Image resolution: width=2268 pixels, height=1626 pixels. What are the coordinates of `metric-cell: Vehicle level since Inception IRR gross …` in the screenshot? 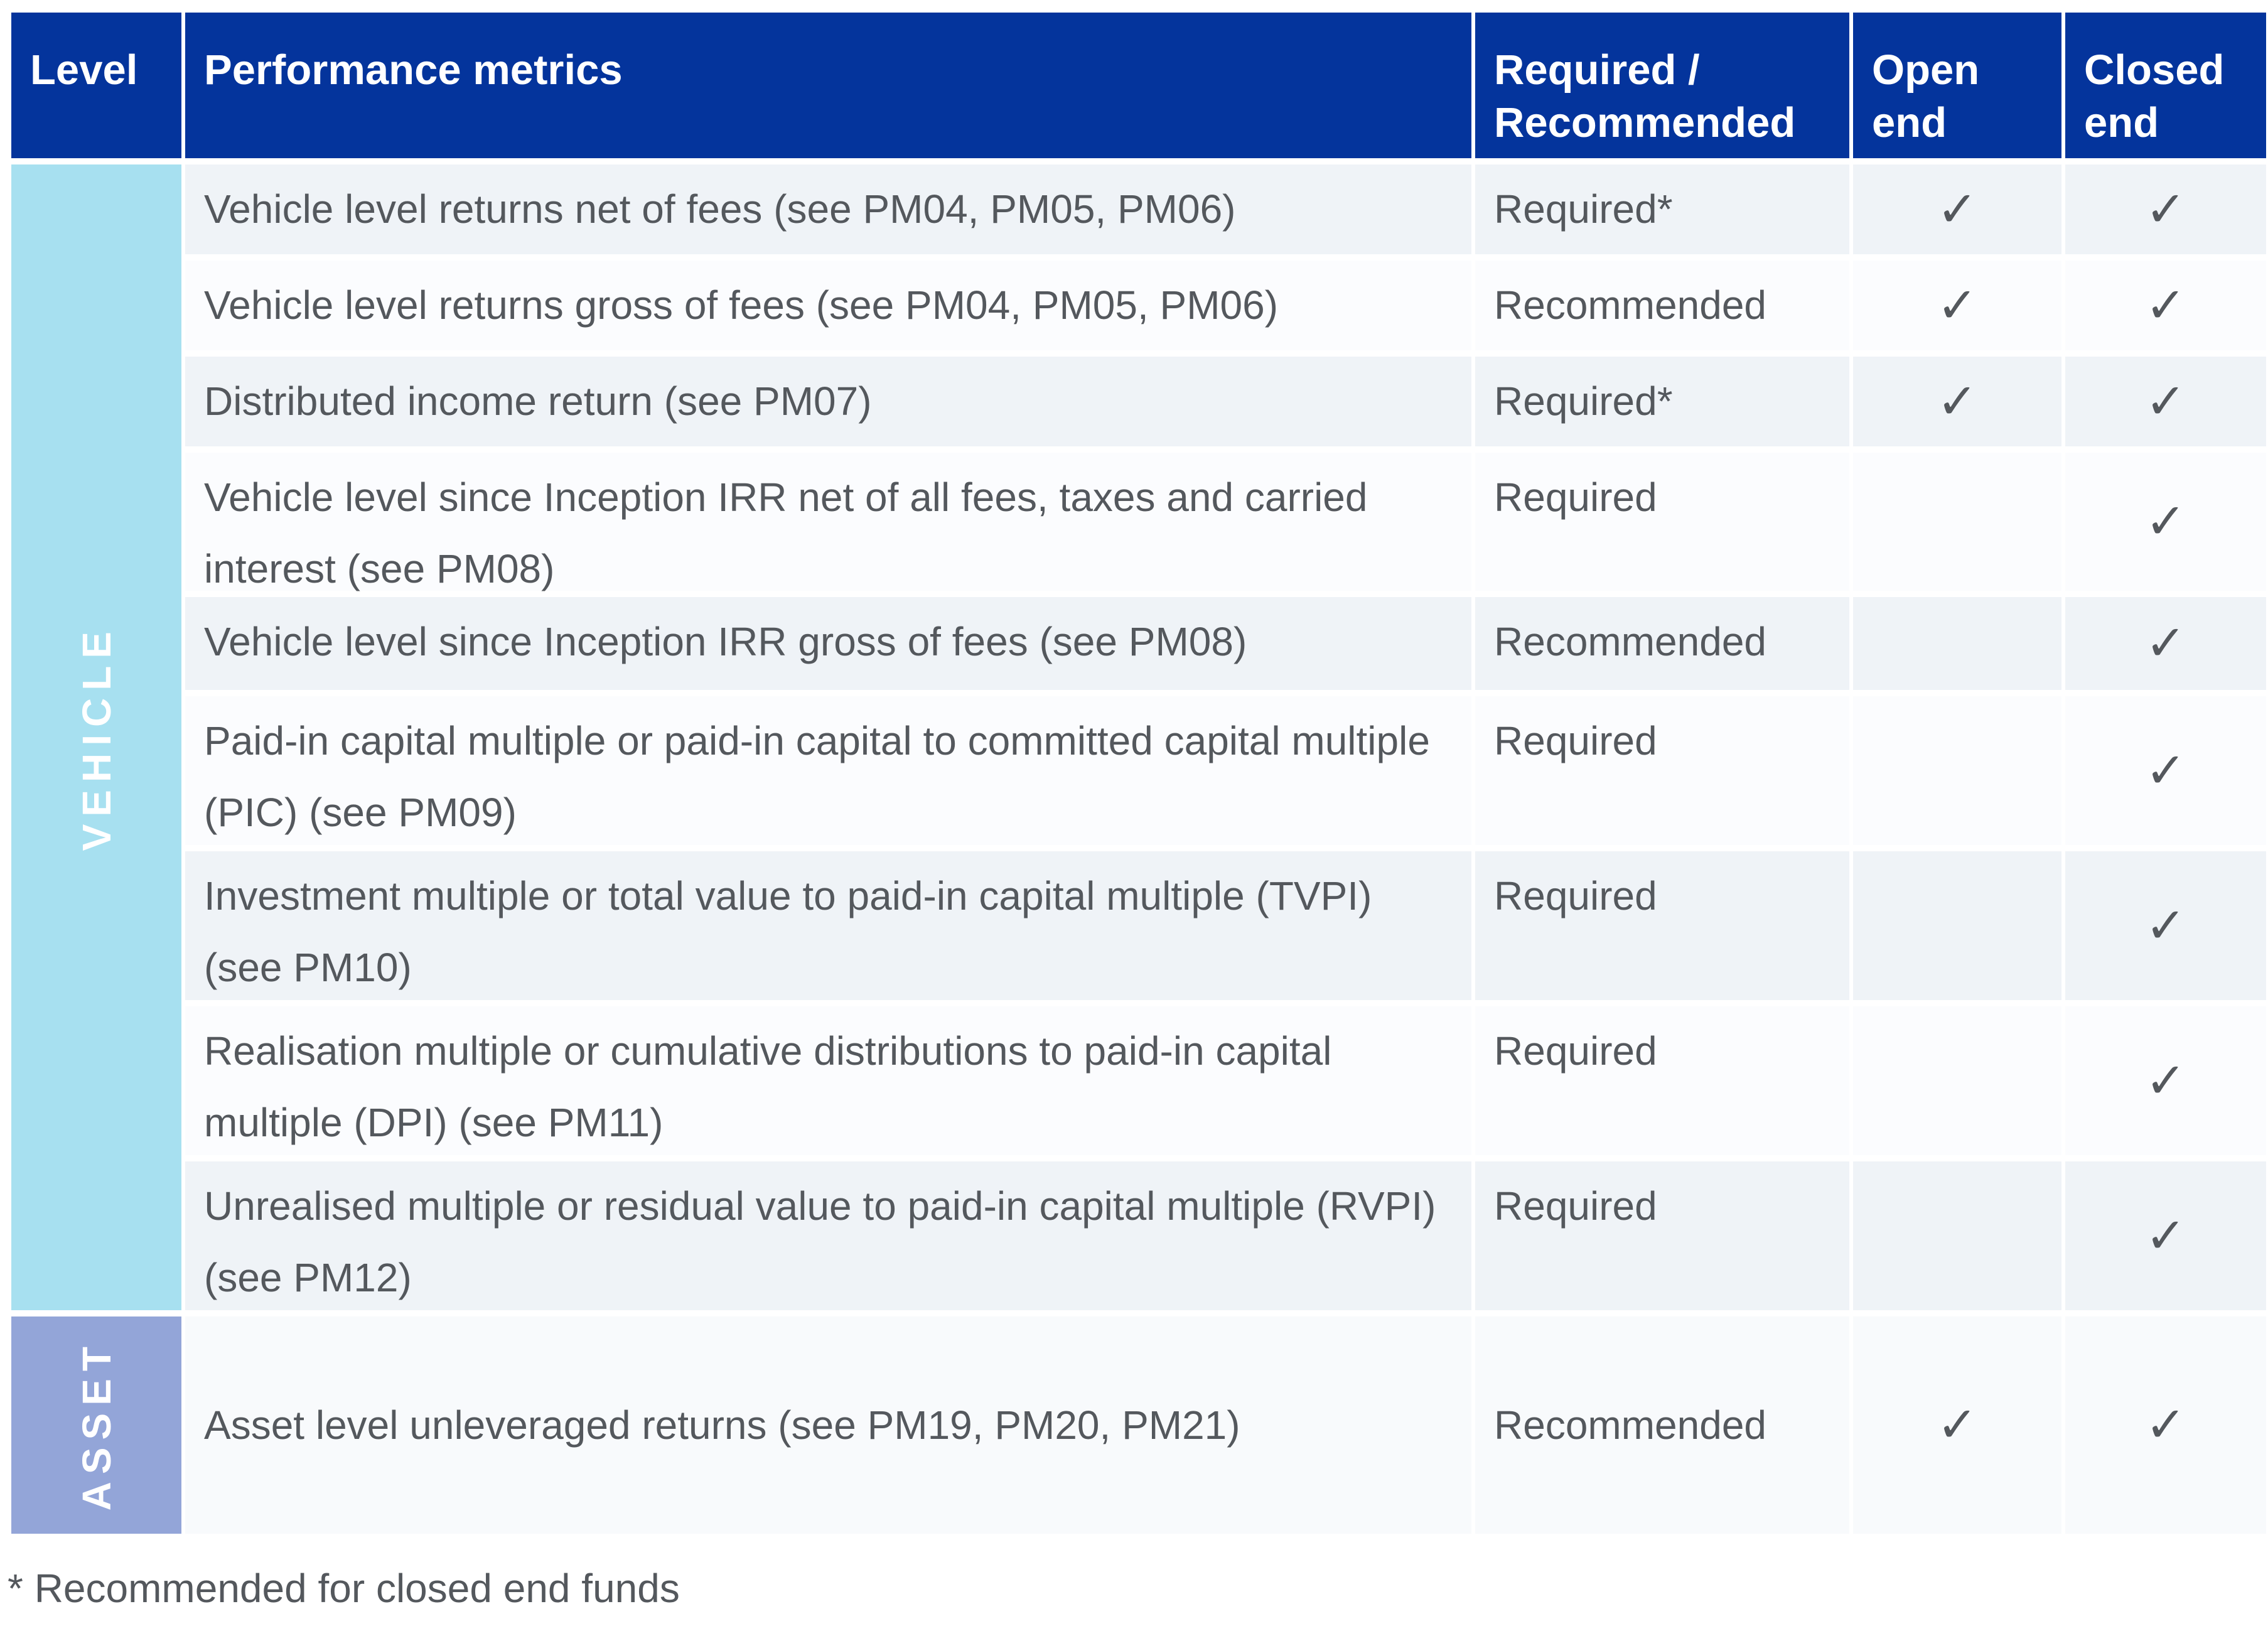 It's located at (828, 643).